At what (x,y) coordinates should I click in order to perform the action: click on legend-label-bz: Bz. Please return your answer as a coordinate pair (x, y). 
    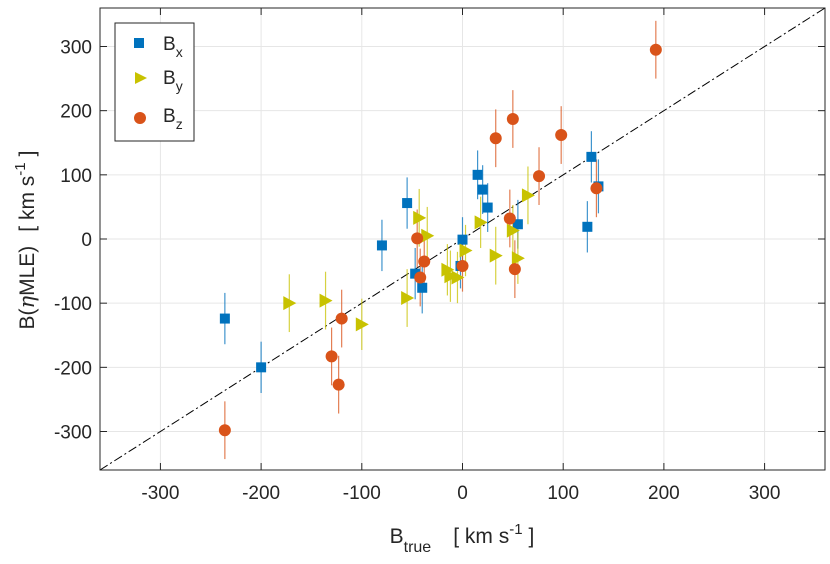
    Looking at the image, I should click on (173, 119).